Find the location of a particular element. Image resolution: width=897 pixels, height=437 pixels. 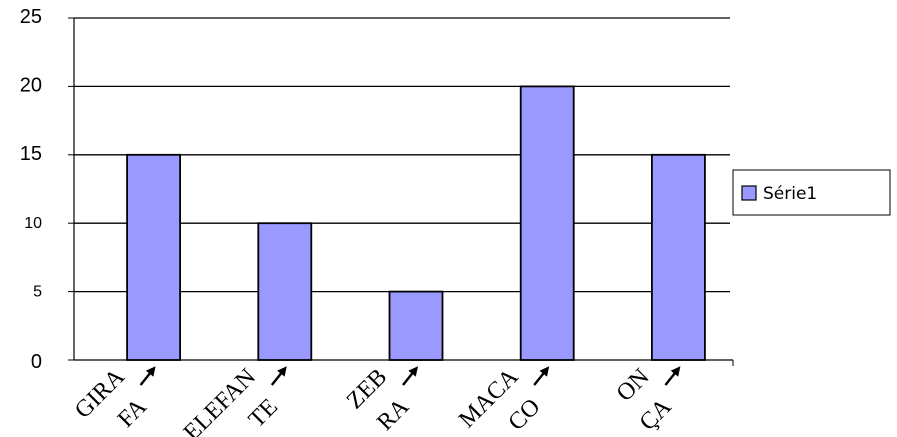

y-tick-label: 15 is located at coordinates (31, 154).